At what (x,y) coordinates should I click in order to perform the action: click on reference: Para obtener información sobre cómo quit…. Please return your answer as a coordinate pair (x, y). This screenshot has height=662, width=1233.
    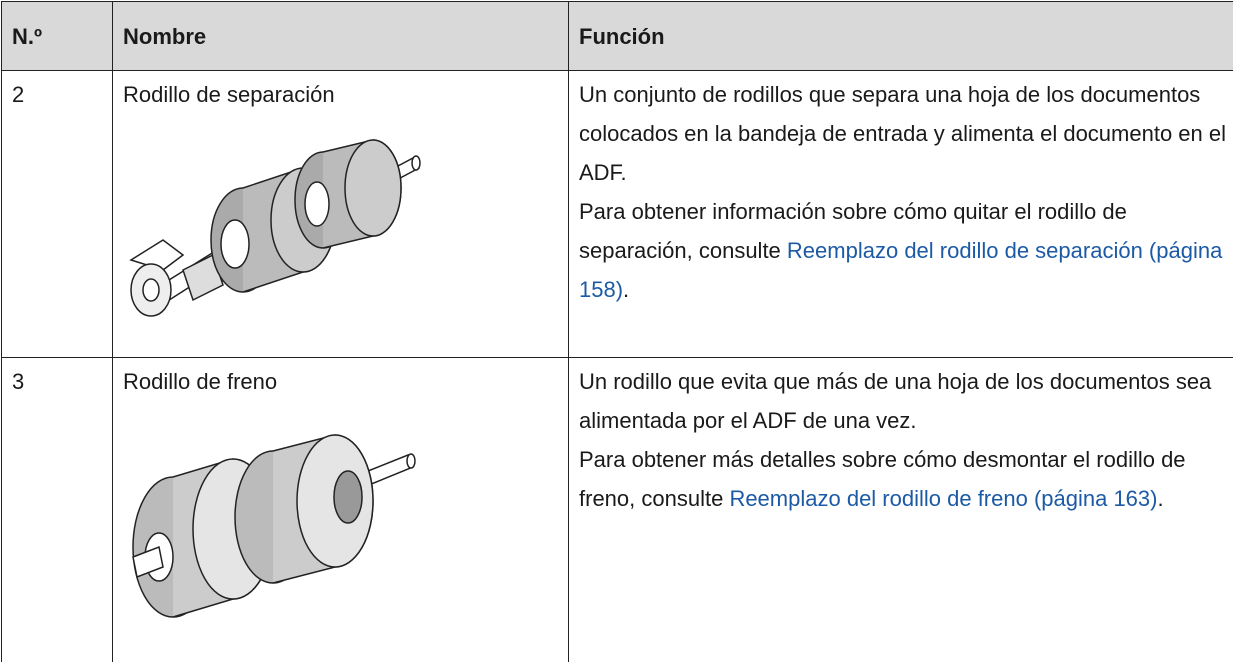
    Looking at the image, I should click on (905, 250).